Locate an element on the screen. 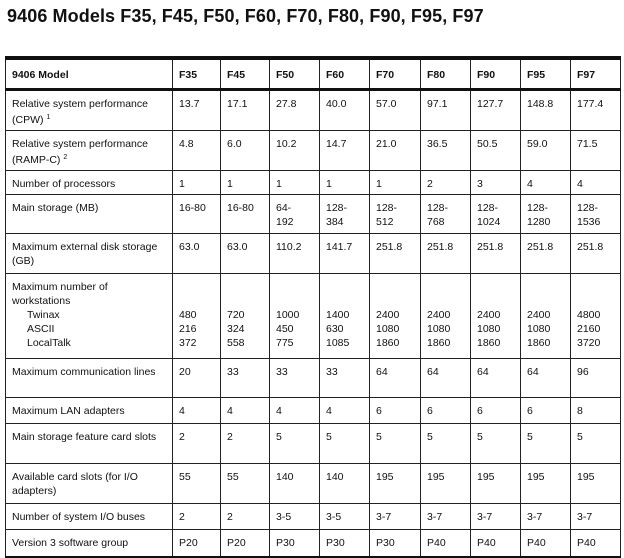 The image size is (624, 558). sub-value: 630 is located at coordinates (335, 329).